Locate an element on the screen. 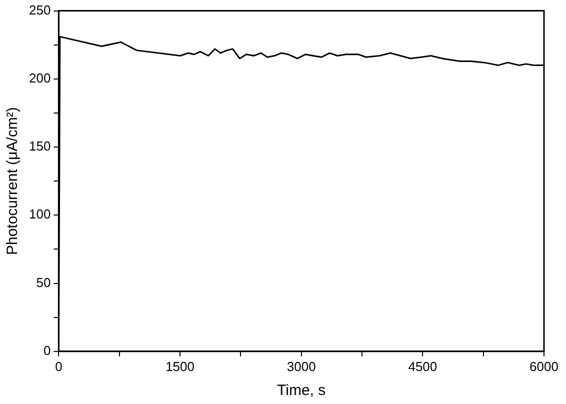 This screenshot has height=404, width=566. y-axis-title: Photocurrent (μA/cm²) is located at coordinates (13, 181).